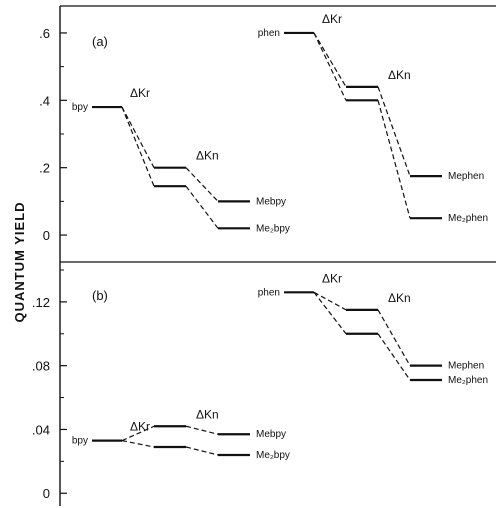  I want to click on y-tick-label: .4, so click(44, 100).